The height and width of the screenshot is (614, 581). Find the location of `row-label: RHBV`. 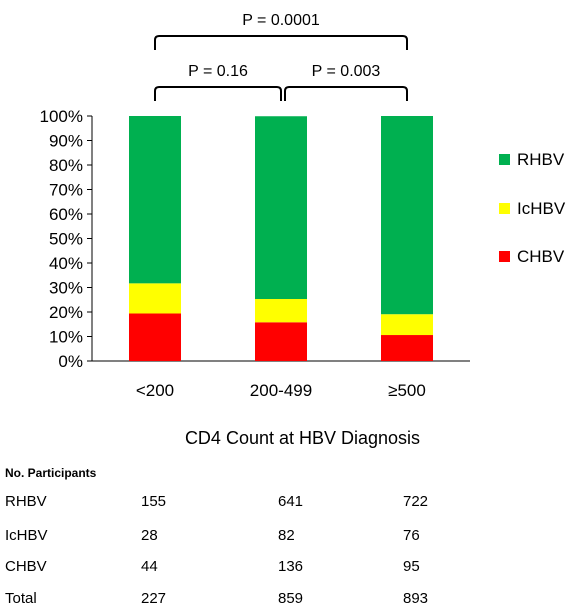

row-label: RHBV is located at coordinates (26, 501).